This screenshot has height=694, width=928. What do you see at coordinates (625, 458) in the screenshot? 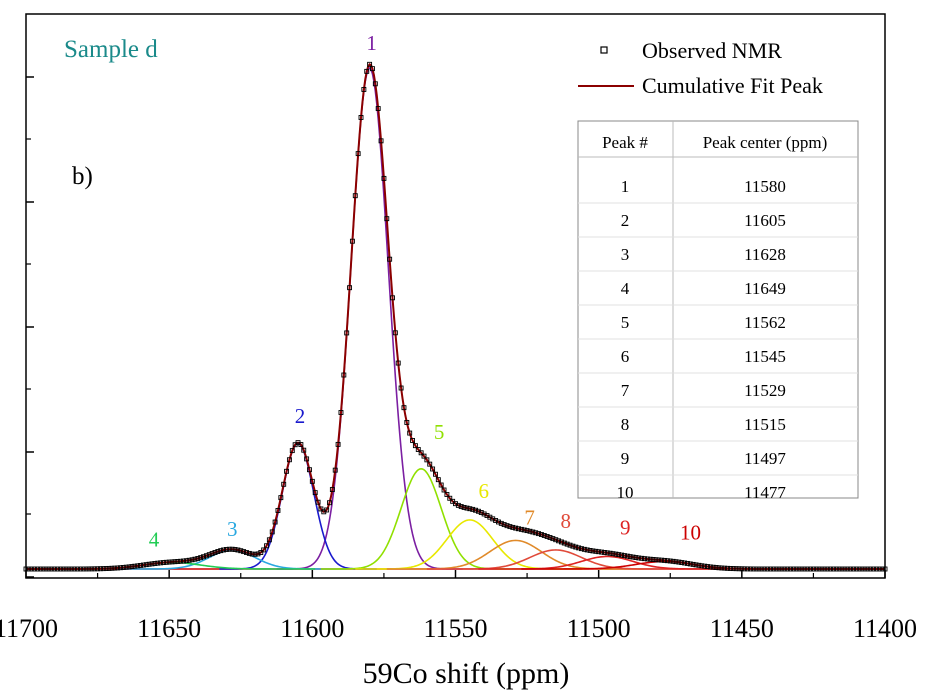
I see `table-cell-peak: 9` at bounding box center [625, 458].